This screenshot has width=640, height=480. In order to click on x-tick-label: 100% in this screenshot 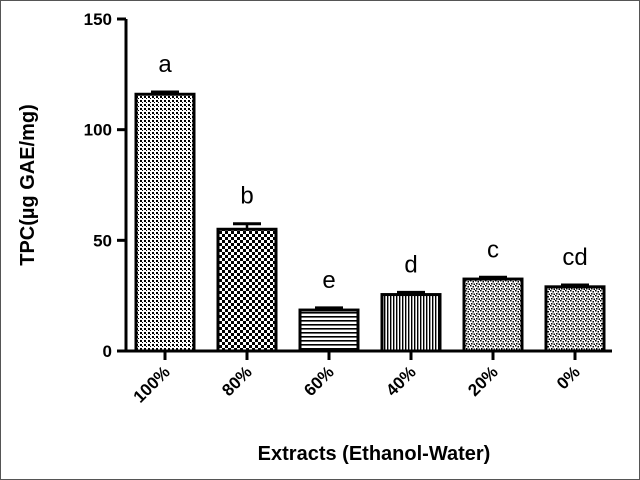, I will do `click(152, 384)`.